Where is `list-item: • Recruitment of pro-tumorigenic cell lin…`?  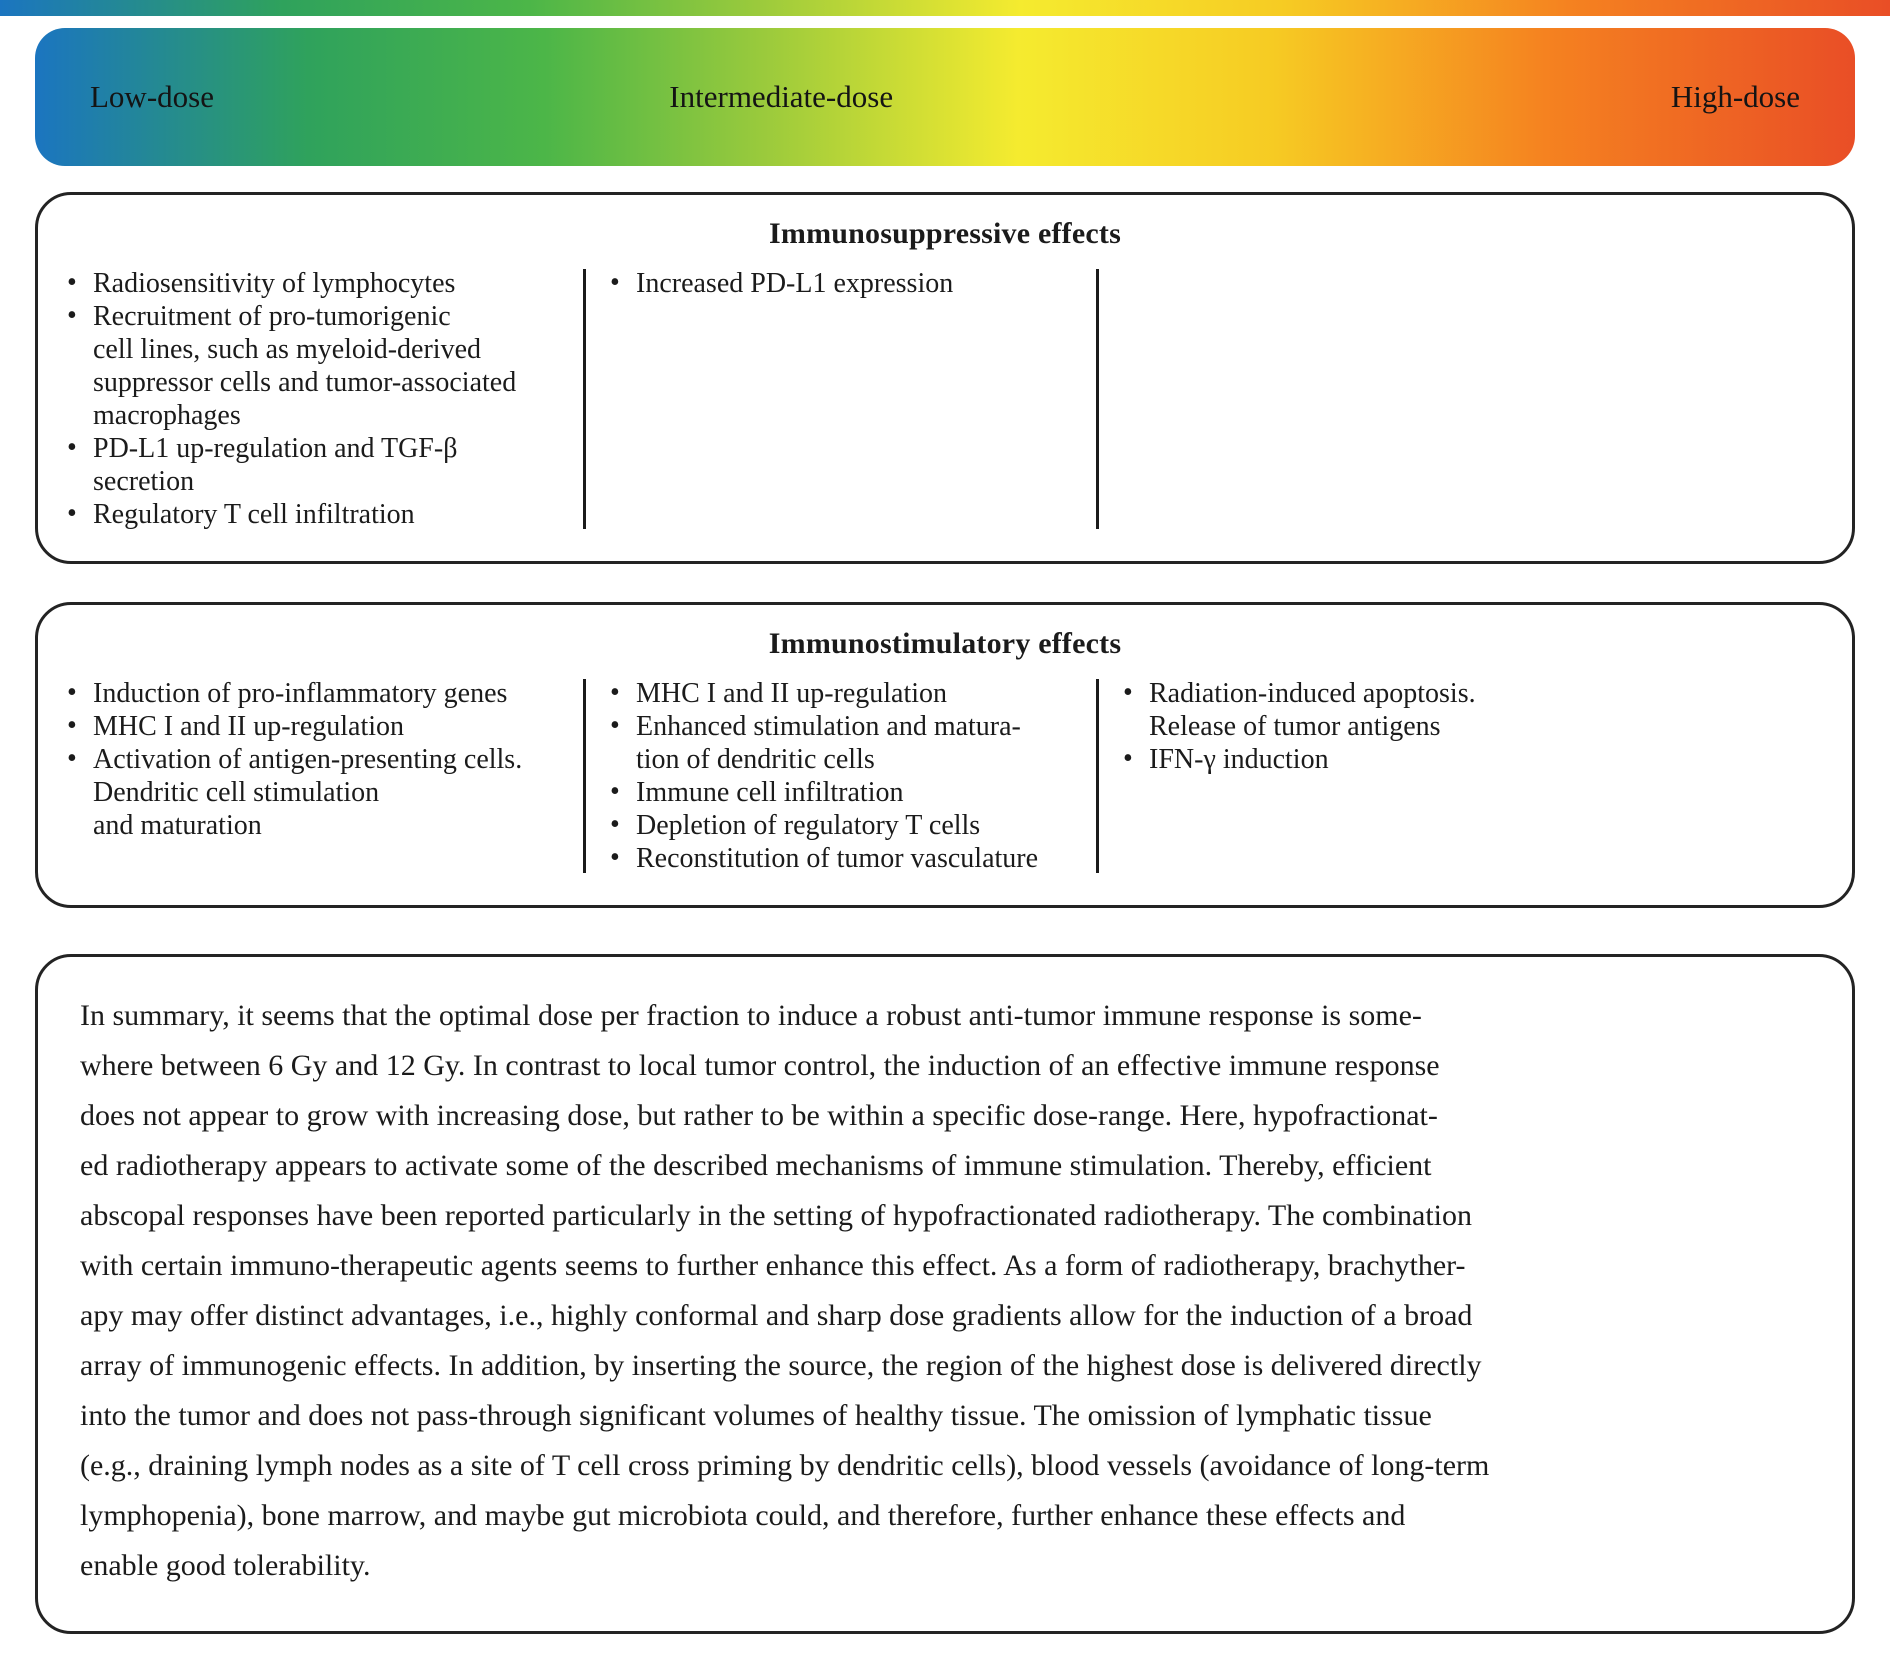 list-item: • Recruitment of pro-tumorigenic cell lin… is located at coordinates (313, 366).